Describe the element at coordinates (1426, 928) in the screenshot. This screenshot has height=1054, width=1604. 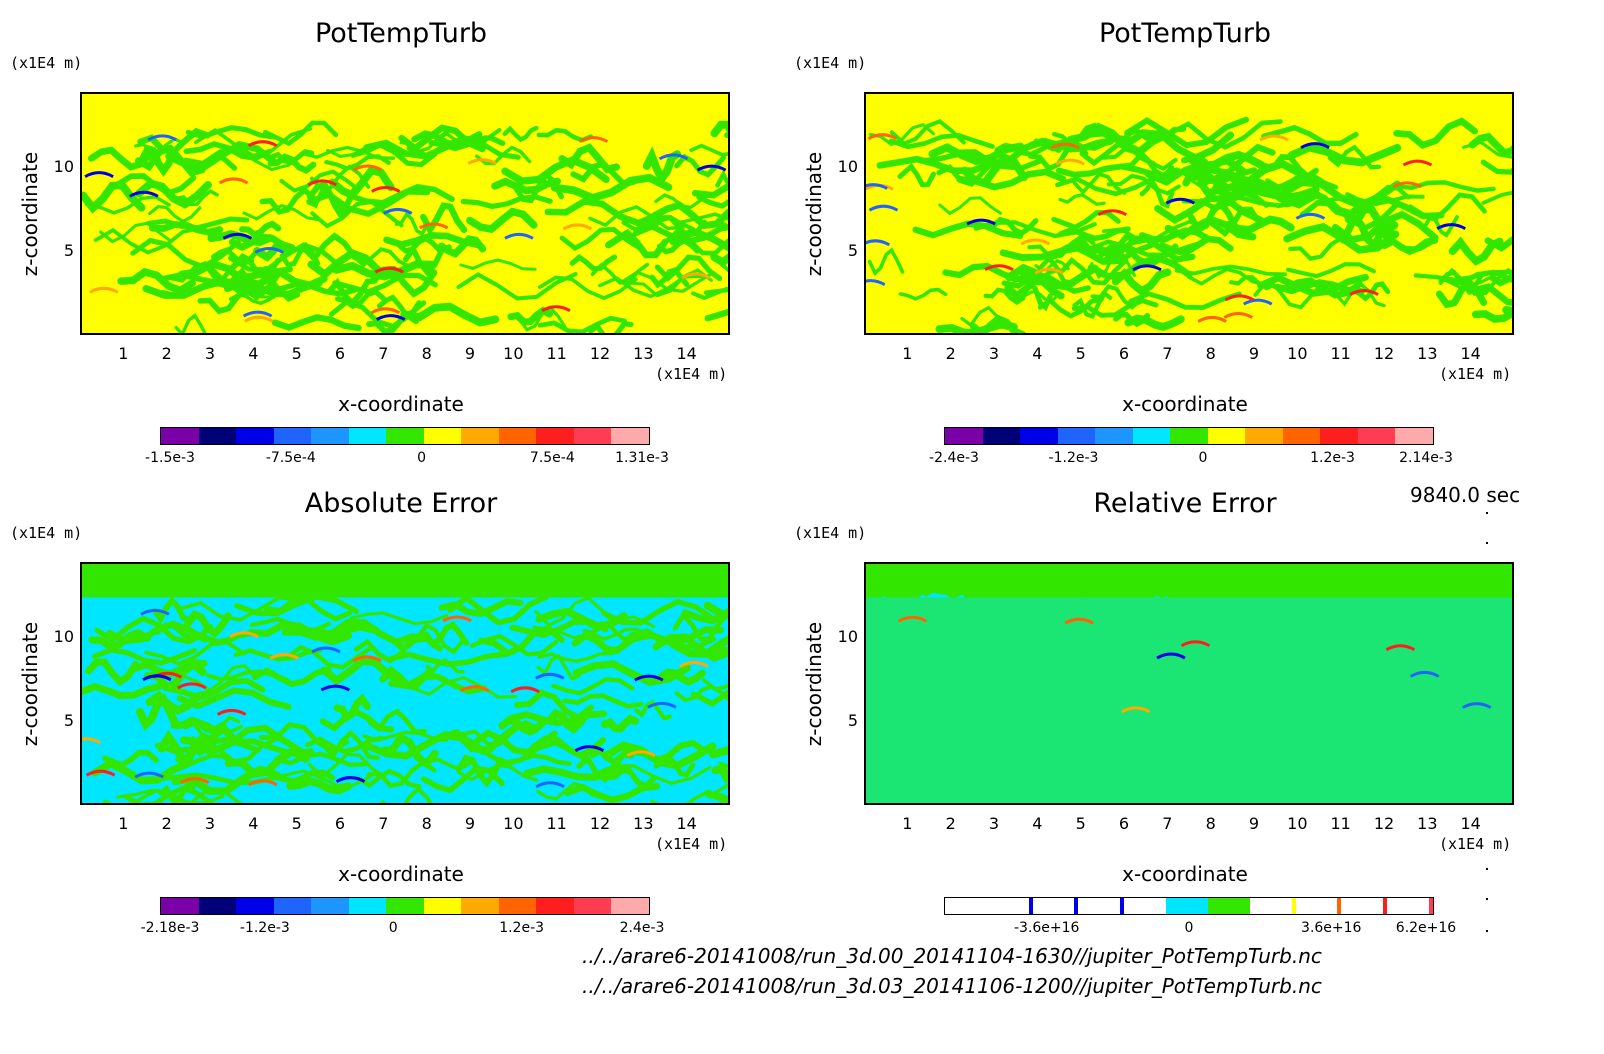
I see `colorbar-tick-label: 6.2e+16` at that location.